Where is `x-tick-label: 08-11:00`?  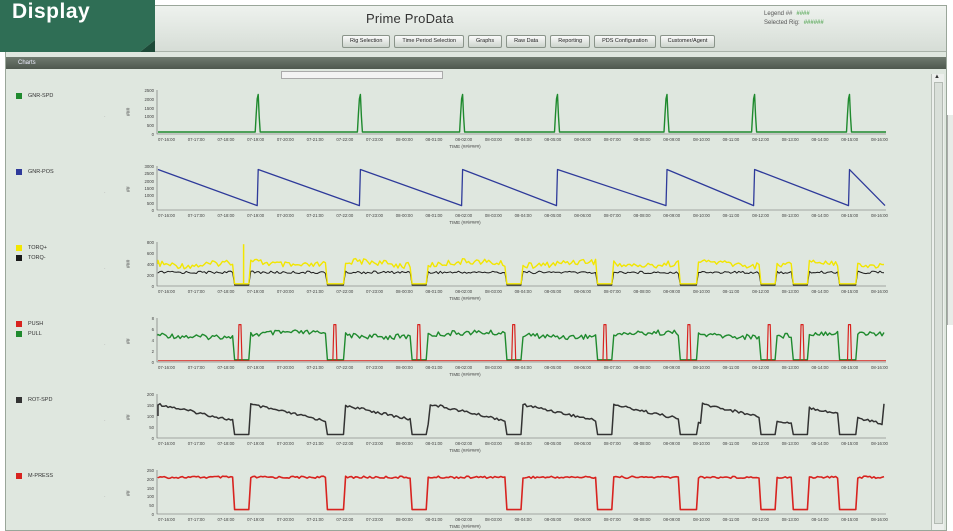
x-tick-label: 08-11:00 is located at coordinates (731, 215).